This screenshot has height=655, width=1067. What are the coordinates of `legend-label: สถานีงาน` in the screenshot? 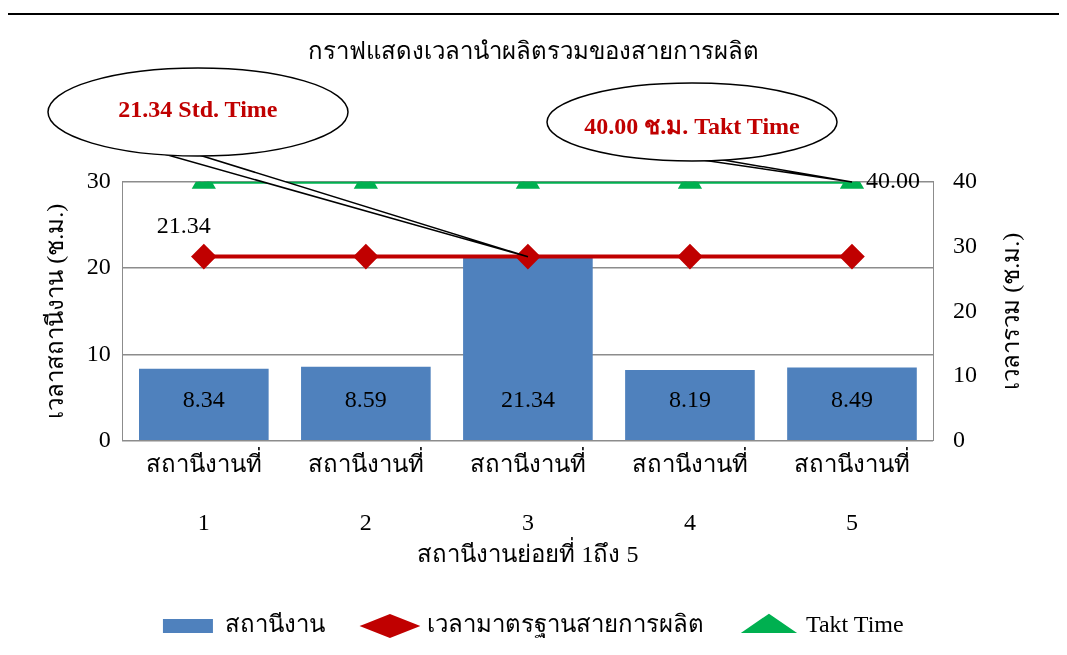 It's located at (274, 624).